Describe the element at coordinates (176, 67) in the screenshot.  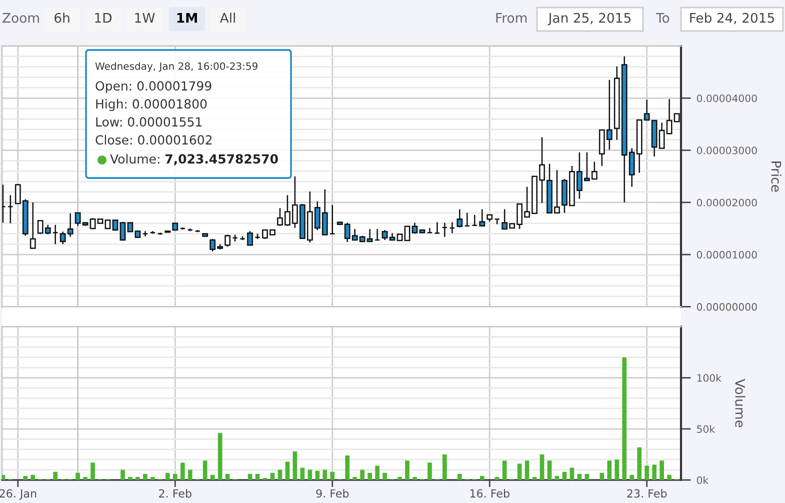
I see `annotation: Wednesday, Jan 28, 16:00-23:59` at that location.